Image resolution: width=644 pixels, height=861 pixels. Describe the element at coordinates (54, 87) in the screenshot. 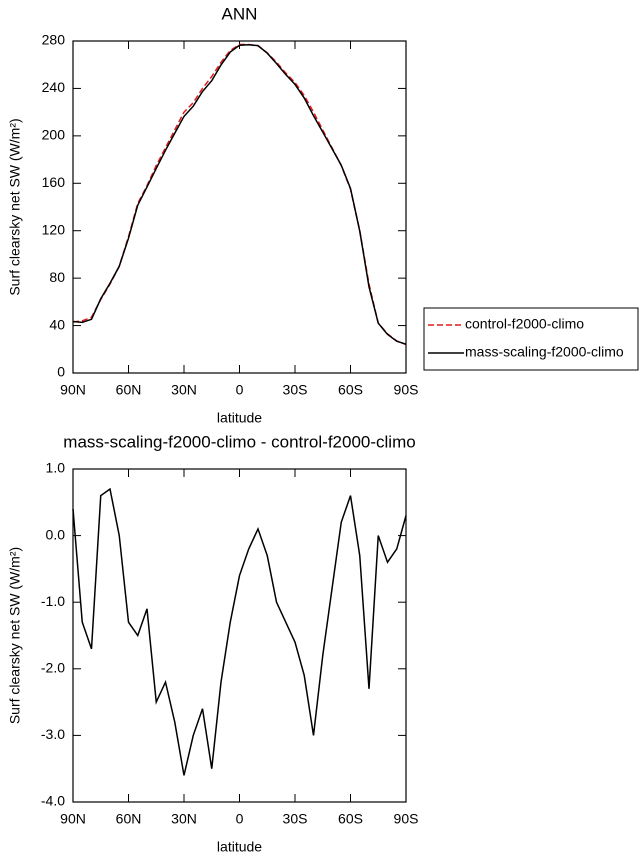

I see `y-tick-label: 240` at that location.